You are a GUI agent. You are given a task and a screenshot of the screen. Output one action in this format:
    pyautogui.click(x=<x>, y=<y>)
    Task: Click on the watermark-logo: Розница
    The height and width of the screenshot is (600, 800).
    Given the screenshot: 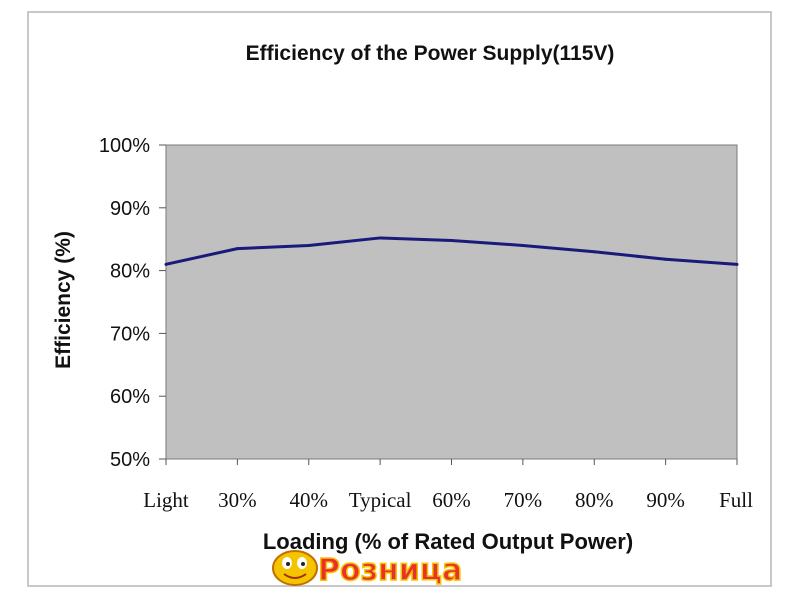 What is the action you would take?
    pyautogui.click(x=367, y=569)
    